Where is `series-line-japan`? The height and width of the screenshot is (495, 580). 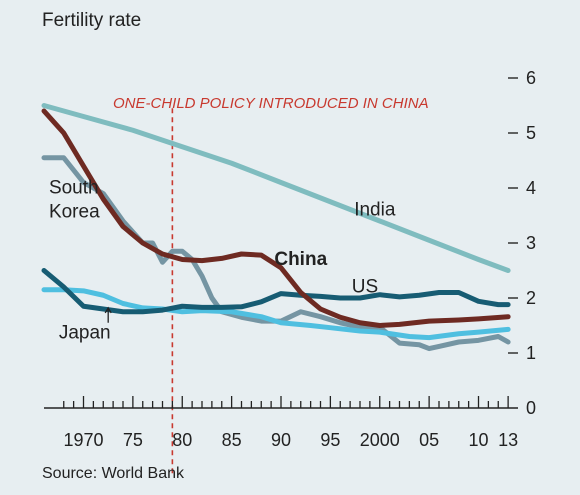
series-line-japan is located at coordinates (276, 314).